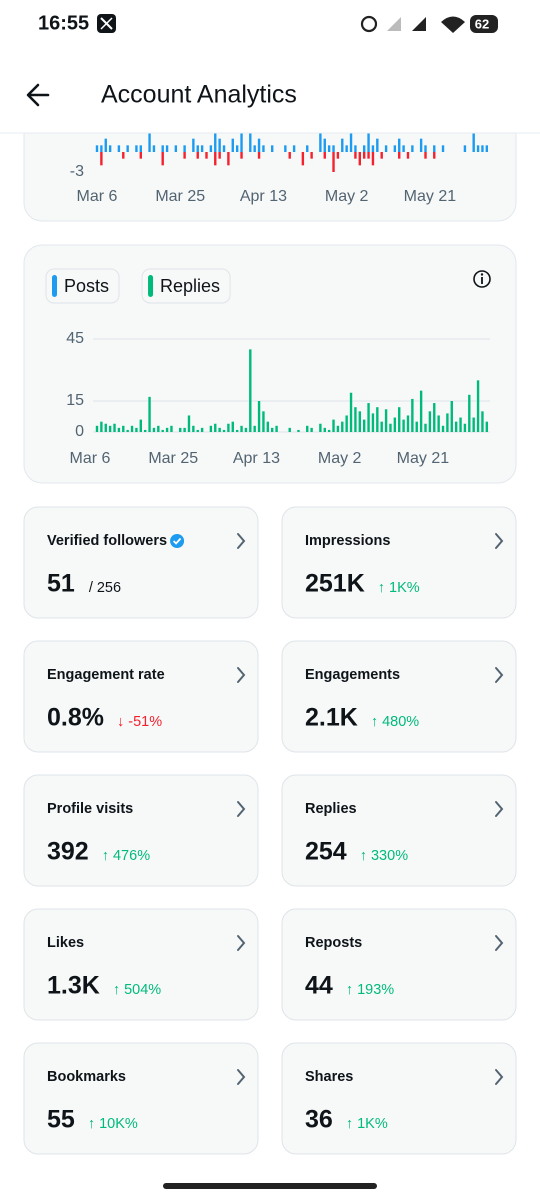  Describe the element at coordinates (141, 696) in the screenshot. I see `stat-card: Engagement rate 0.8% ↓ -51%` at that location.